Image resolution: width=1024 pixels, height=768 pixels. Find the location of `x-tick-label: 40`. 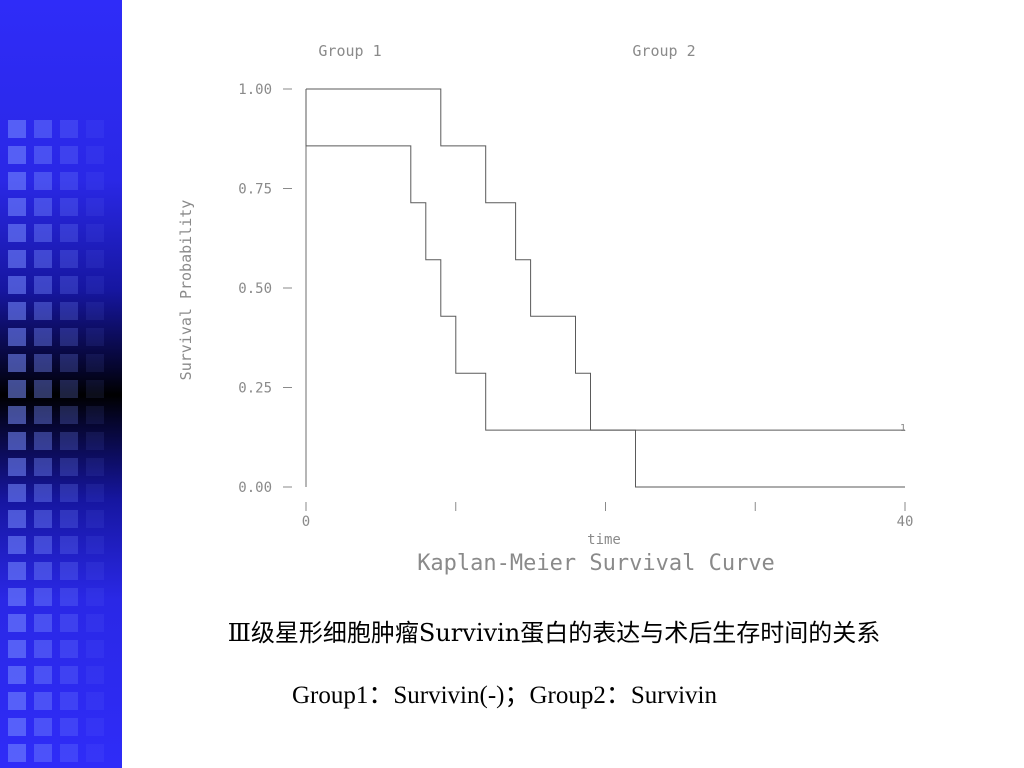

x-tick-label: 40 is located at coordinates (905, 522).